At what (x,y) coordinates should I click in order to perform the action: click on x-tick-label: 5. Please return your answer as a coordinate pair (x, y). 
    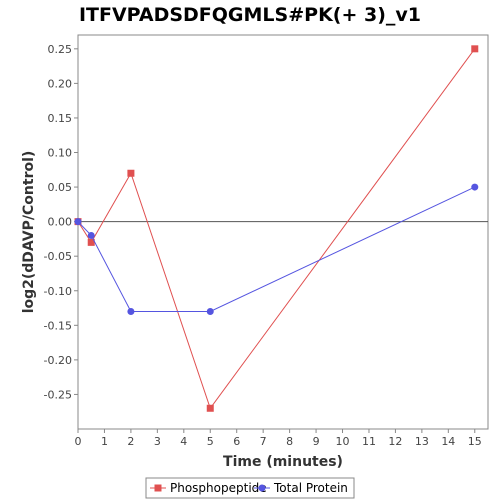
    Looking at the image, I should click on (210, 441).